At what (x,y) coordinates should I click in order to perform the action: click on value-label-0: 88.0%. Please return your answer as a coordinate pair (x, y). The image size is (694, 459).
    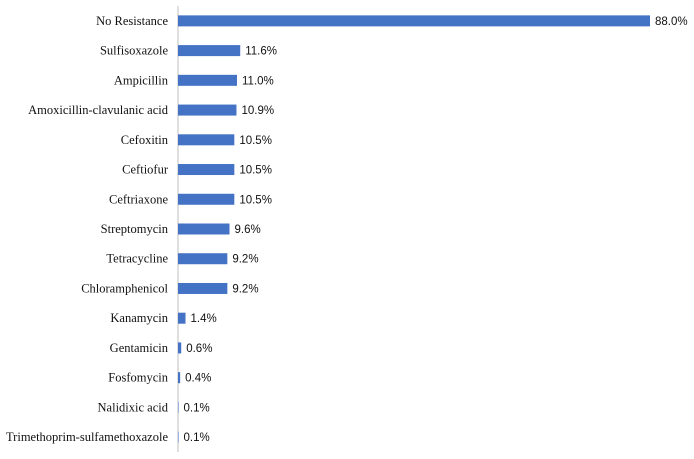
    Looking at the image, I should click on (671, 22).